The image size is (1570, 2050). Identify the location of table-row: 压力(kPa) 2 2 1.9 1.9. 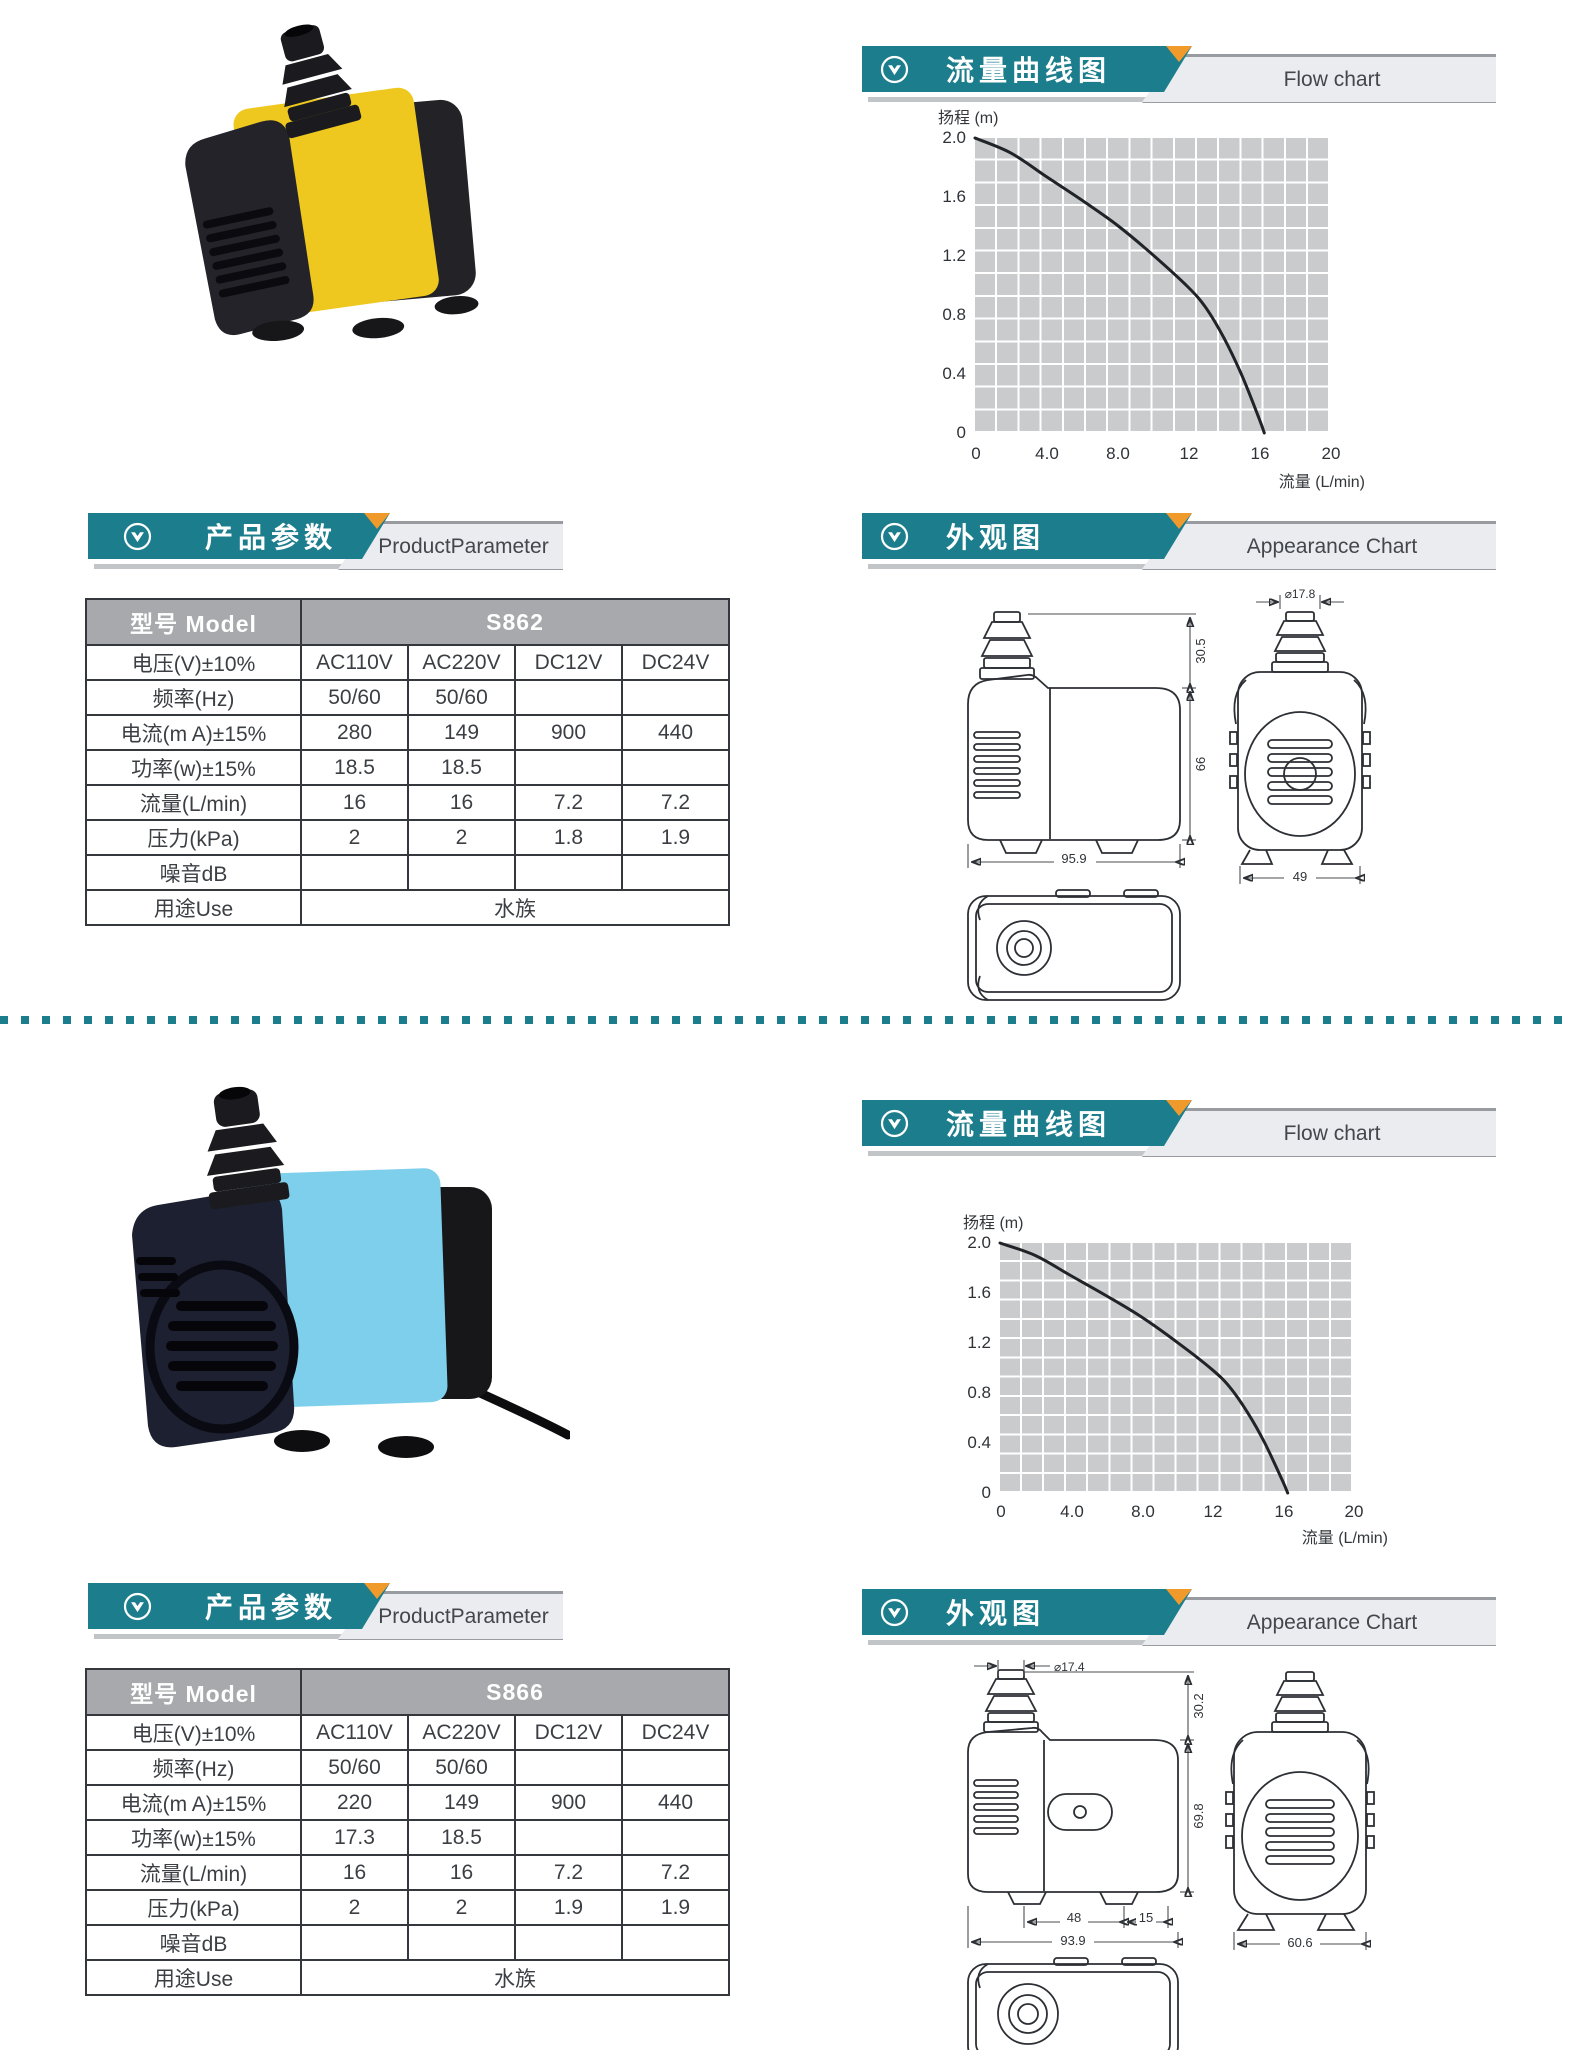
(408, 1907).